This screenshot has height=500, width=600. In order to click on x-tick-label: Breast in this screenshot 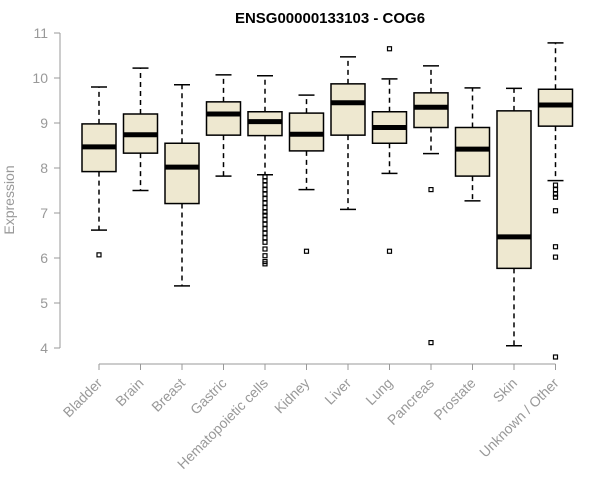, I will do `click(168, 395)`.